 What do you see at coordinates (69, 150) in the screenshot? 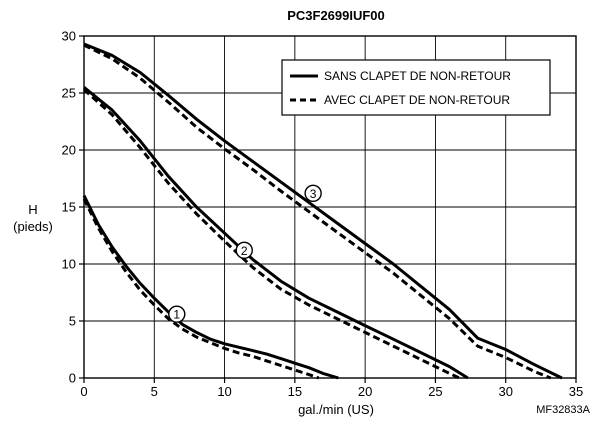
I see `y-tick-label: 20` at bounding box center [69, 150].